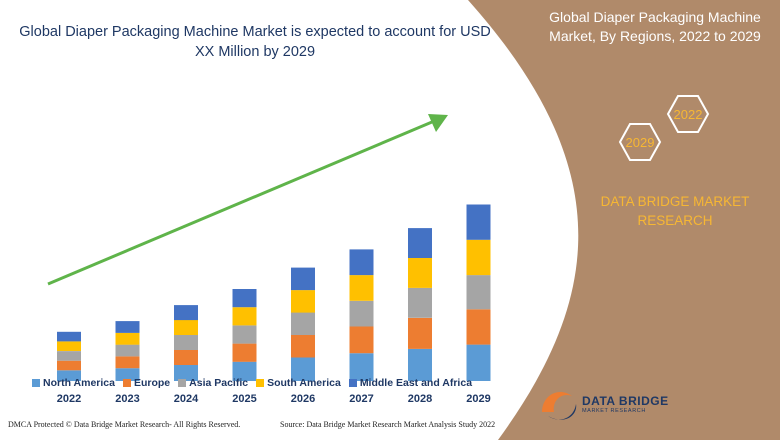 The height and width of the screenshot is (445, 780). I want to click on bar-segment-2028-south-america, so click(420, 273).